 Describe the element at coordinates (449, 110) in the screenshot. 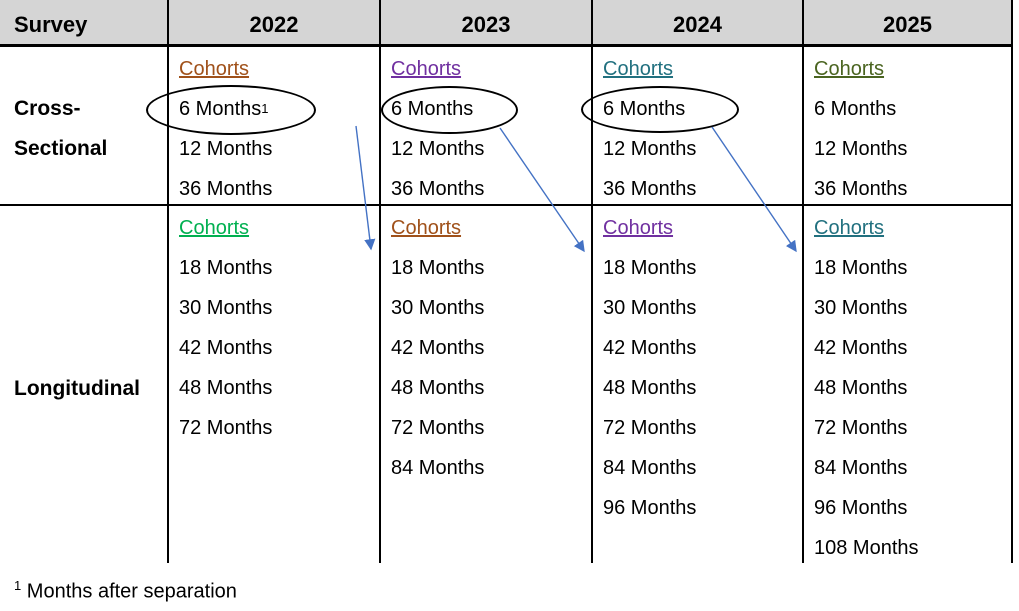

I see `ellipse-annotation-2023` at that location.